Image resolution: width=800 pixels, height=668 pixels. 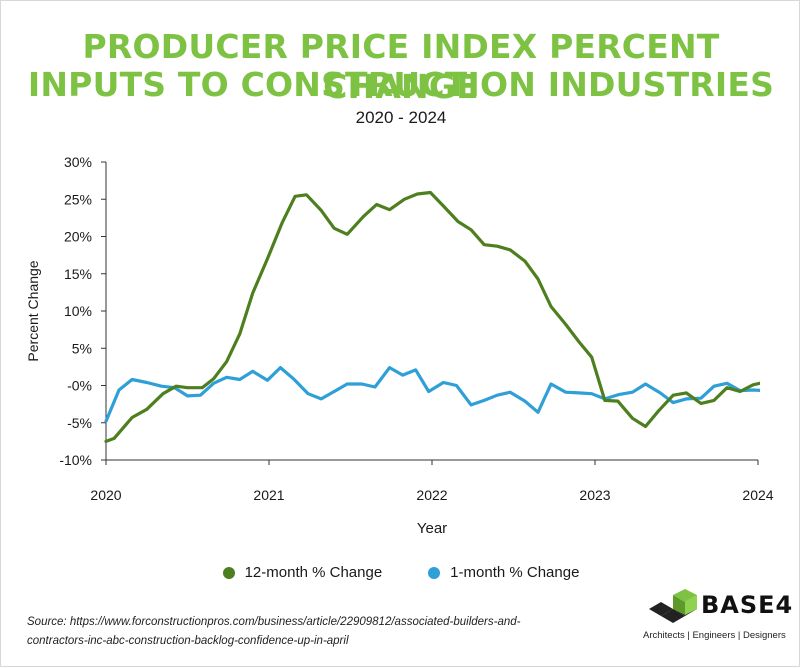 I want to click on x-tick-label: 2021, so click(x=268, y=495).